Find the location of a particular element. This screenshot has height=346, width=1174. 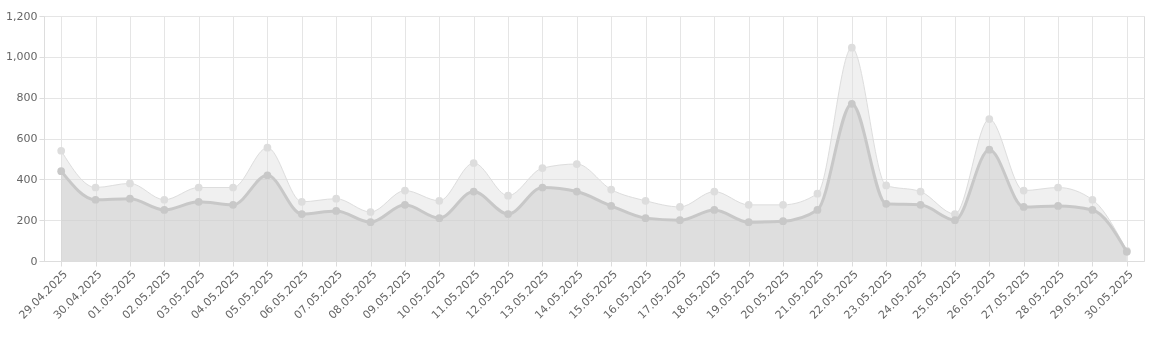

y-tick-label: 1,200 is located at coordinates (22, 16).